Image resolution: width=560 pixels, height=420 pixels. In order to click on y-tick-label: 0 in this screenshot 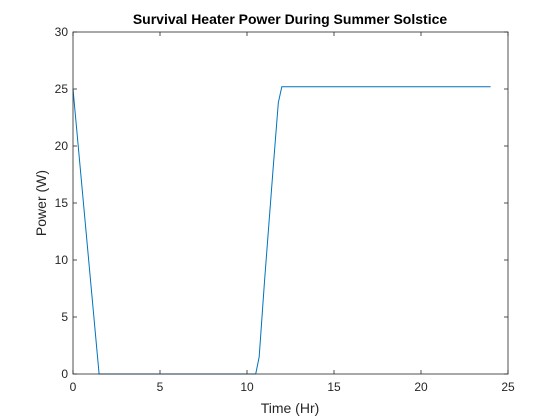, I will do `click(64, 374)`.